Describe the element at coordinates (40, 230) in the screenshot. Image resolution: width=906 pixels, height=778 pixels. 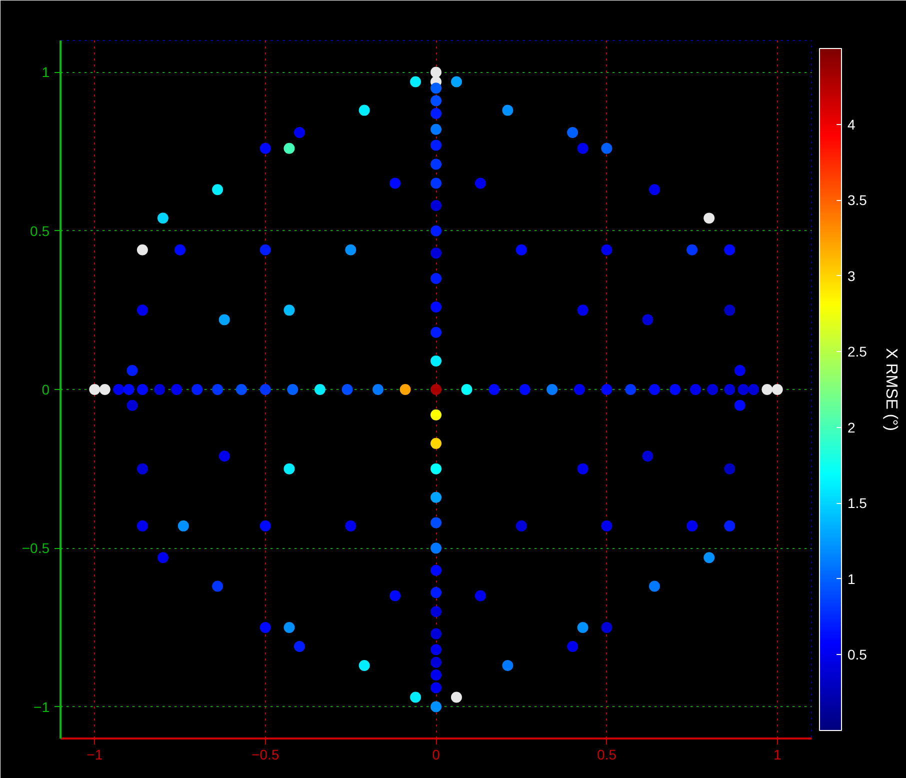
I see `y-tick-label: 0.5` at that location.